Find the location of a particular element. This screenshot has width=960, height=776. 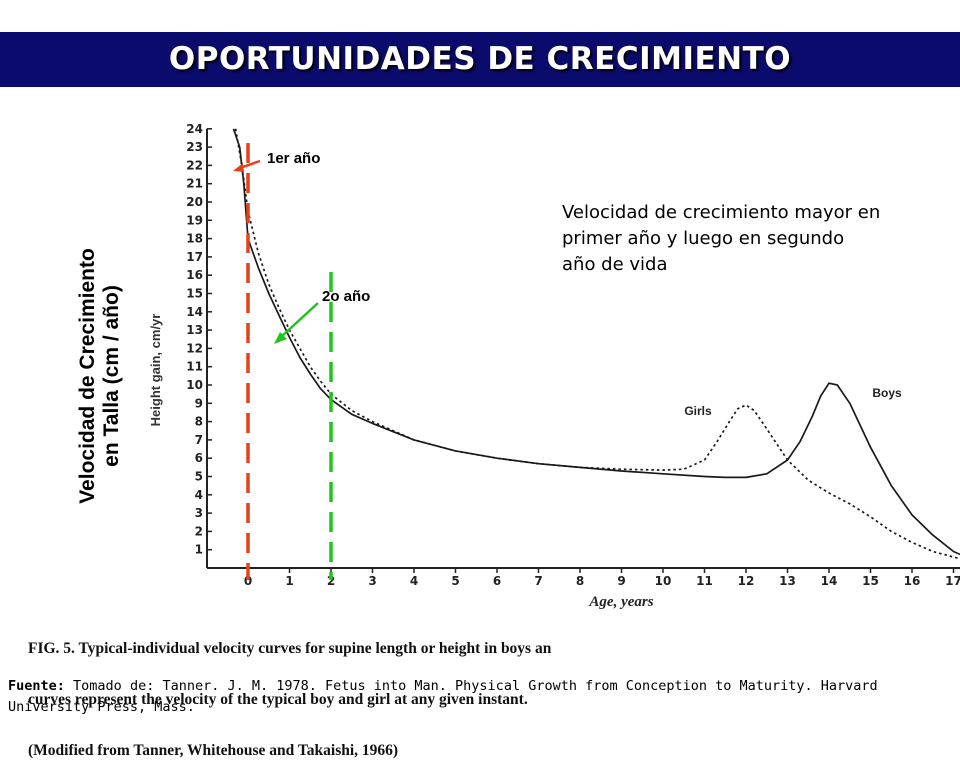

x-tick-label: 11 is located at coordinates (704, 581).